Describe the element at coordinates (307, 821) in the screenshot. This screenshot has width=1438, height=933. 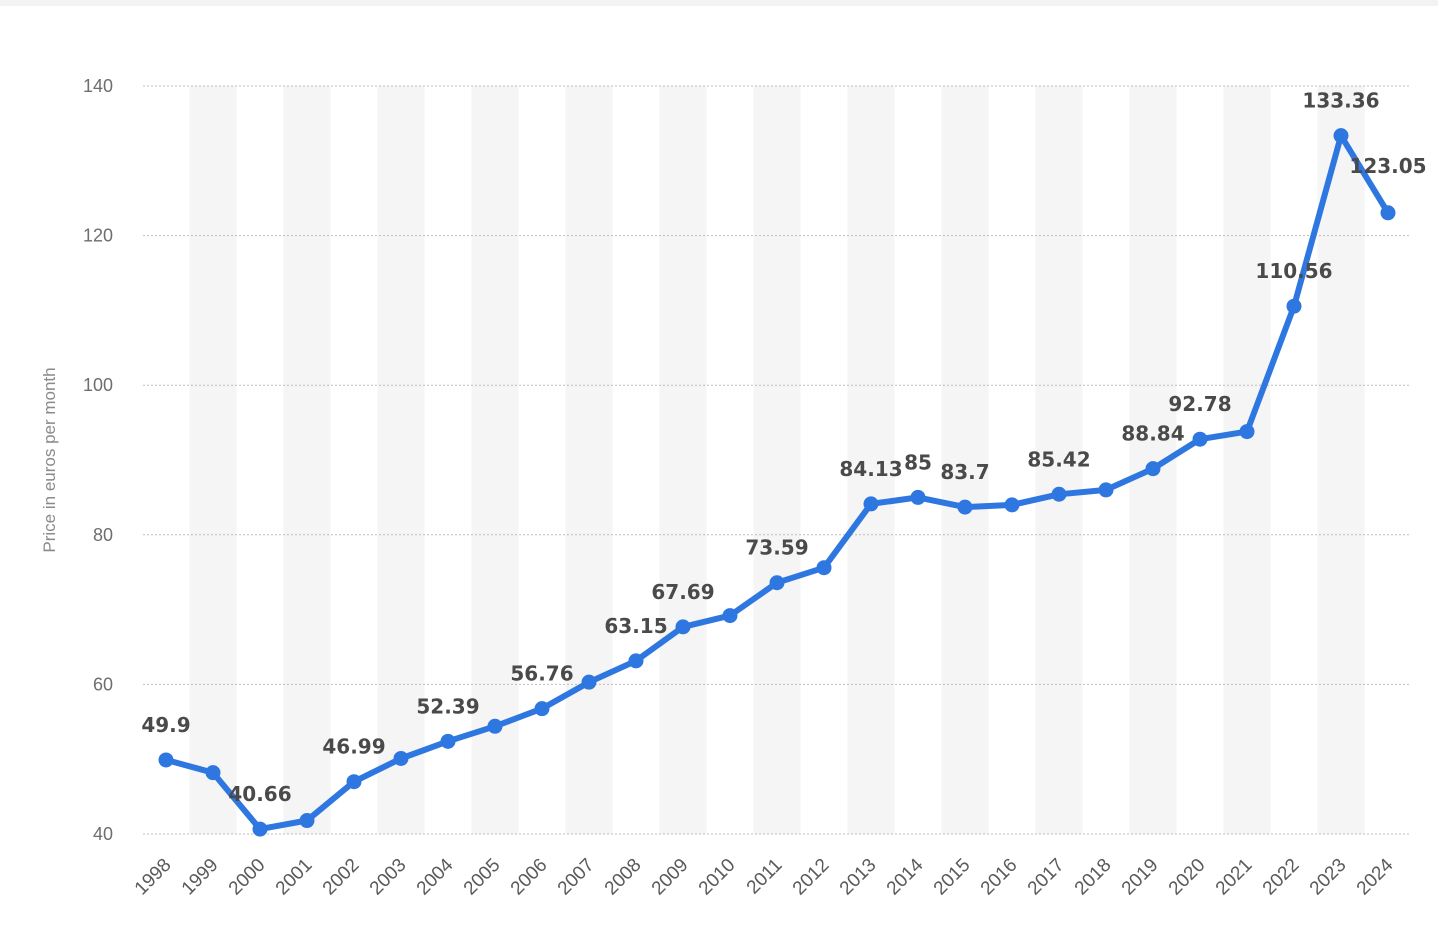
I see `data-point-2001` at that location.